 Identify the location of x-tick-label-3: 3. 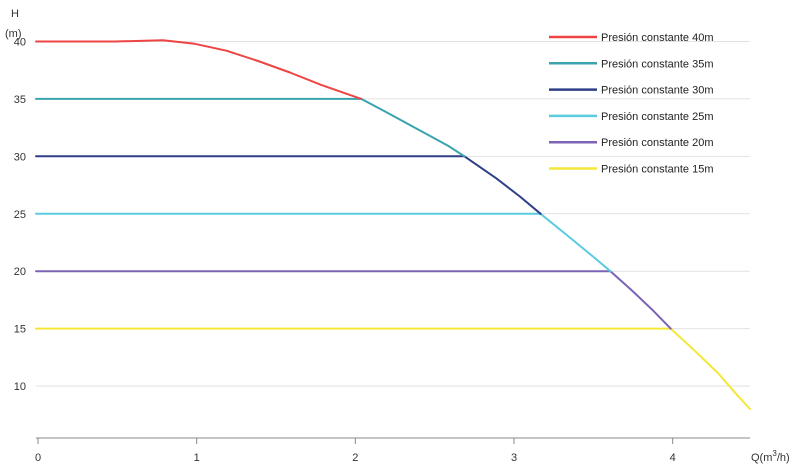
(514, 458).